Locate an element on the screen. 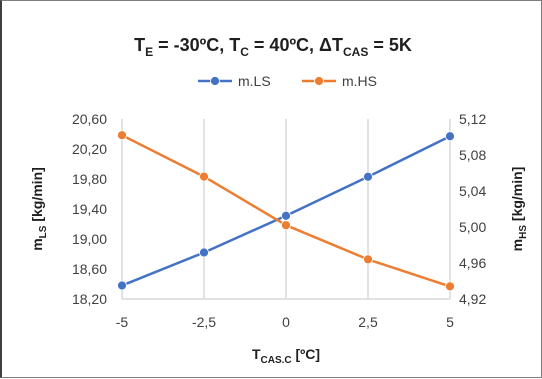 This screenshot has width=542, height=379. y-right-tick-label: 5,12 is located at coordinates (472, 119).